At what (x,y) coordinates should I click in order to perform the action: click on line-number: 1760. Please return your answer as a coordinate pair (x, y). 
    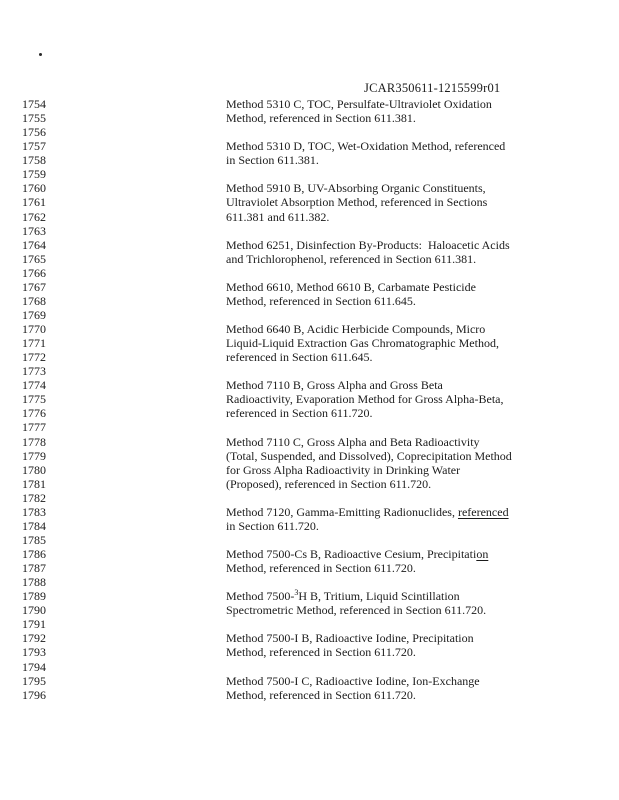
    Looking at the image, I should click on (34, 188).